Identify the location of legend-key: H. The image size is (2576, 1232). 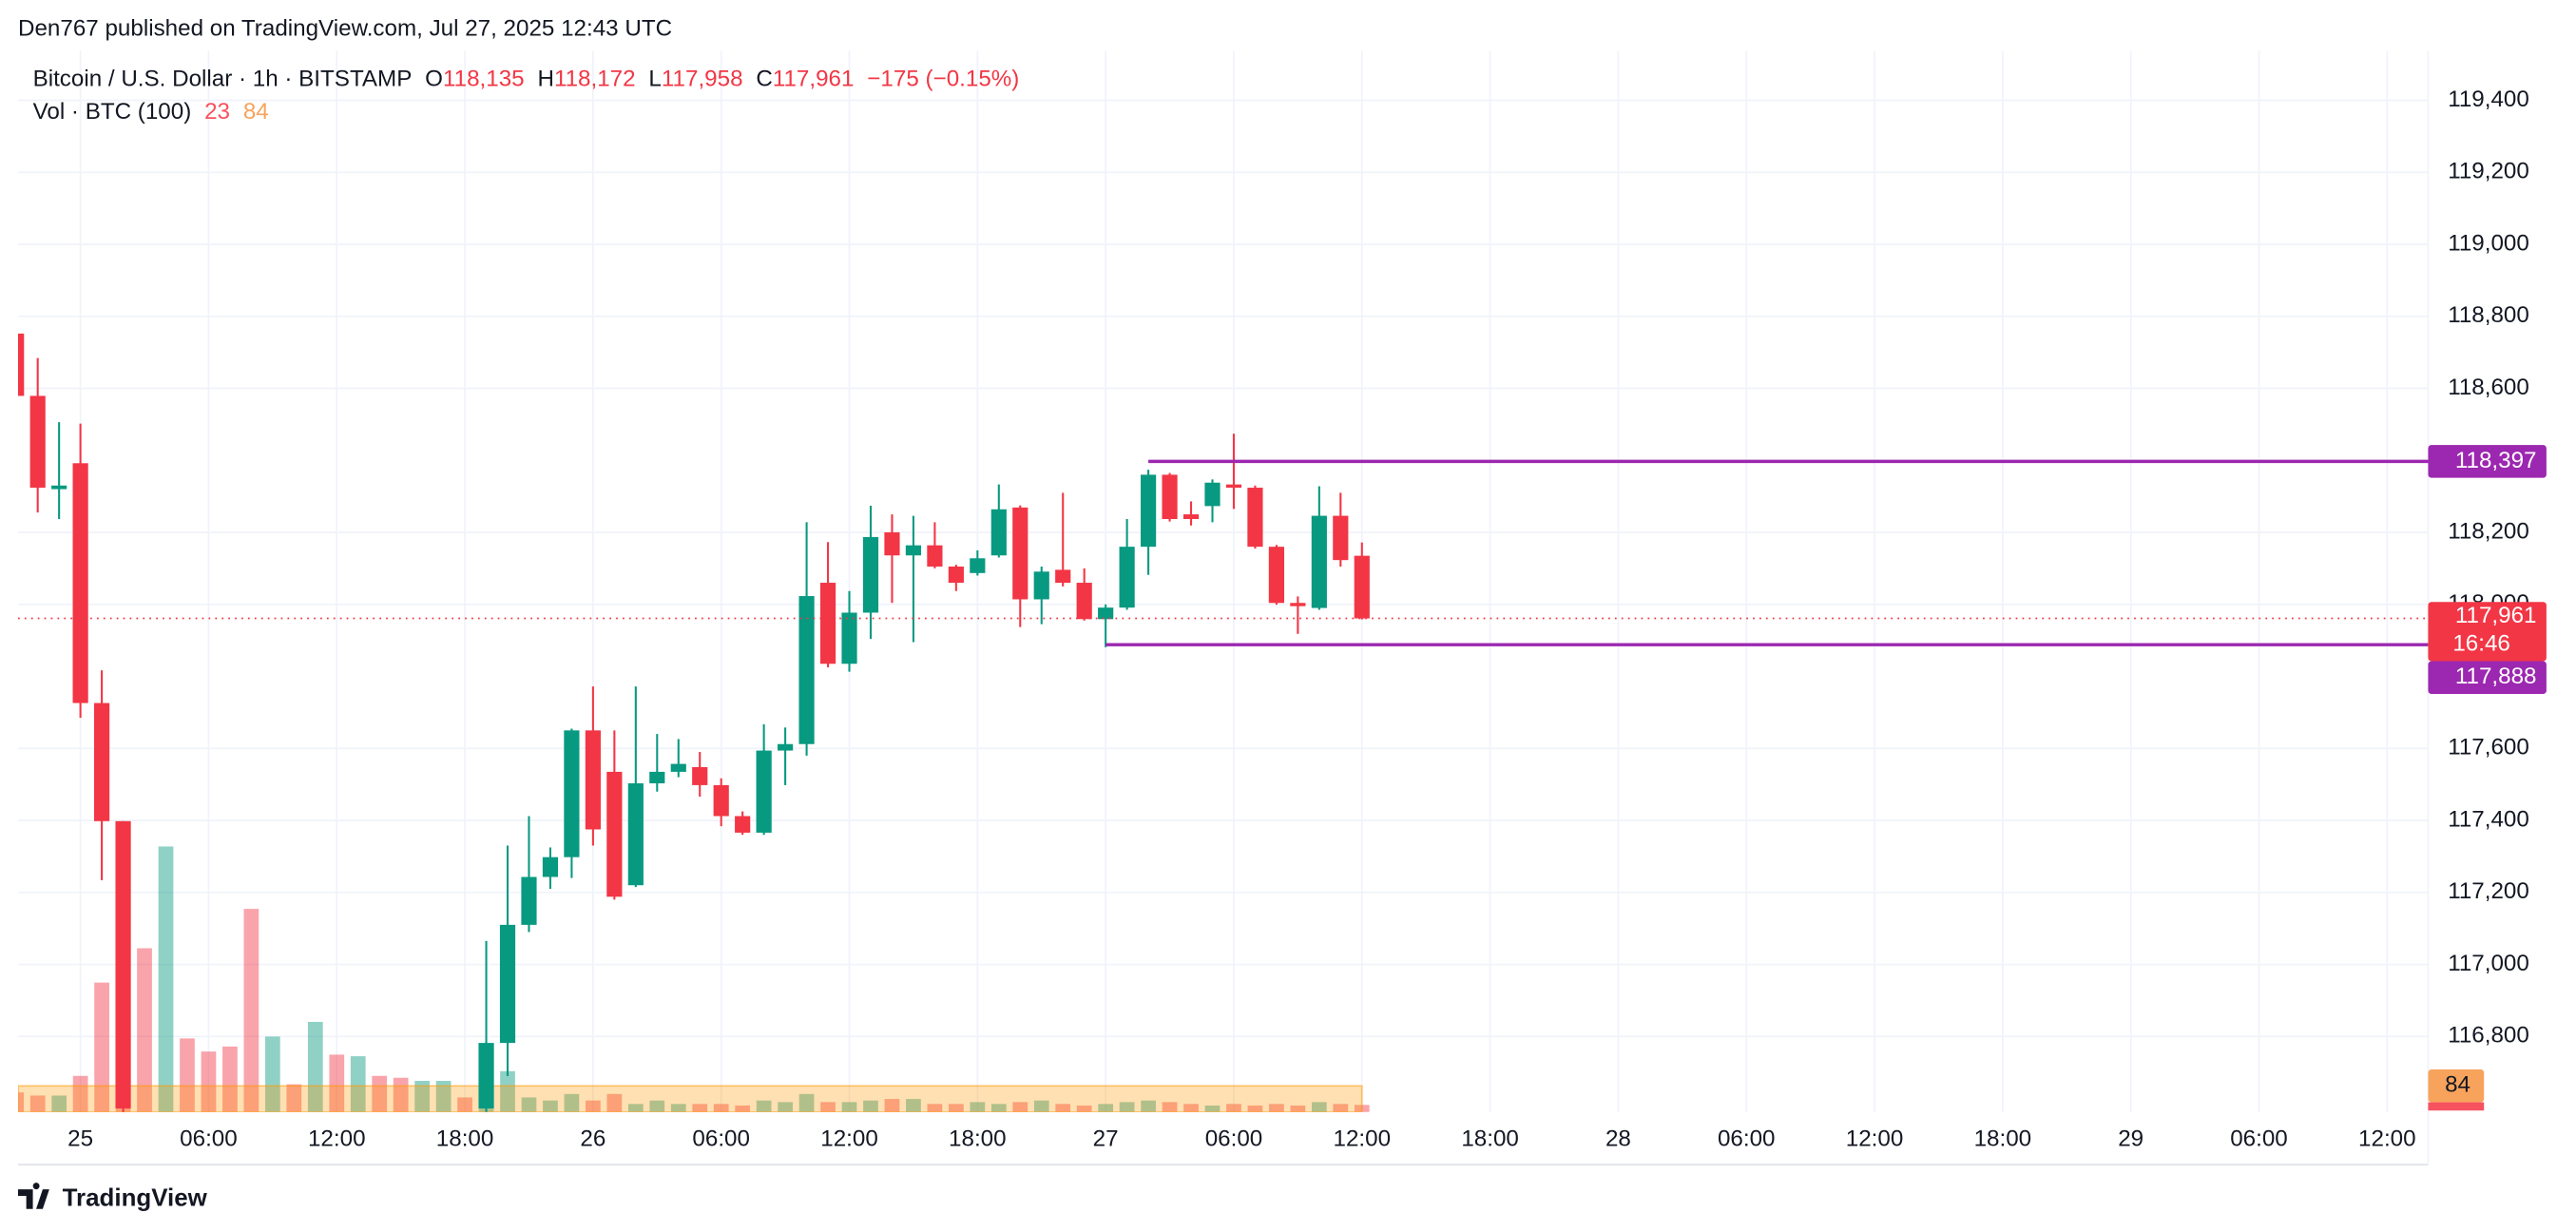
(545, 79).